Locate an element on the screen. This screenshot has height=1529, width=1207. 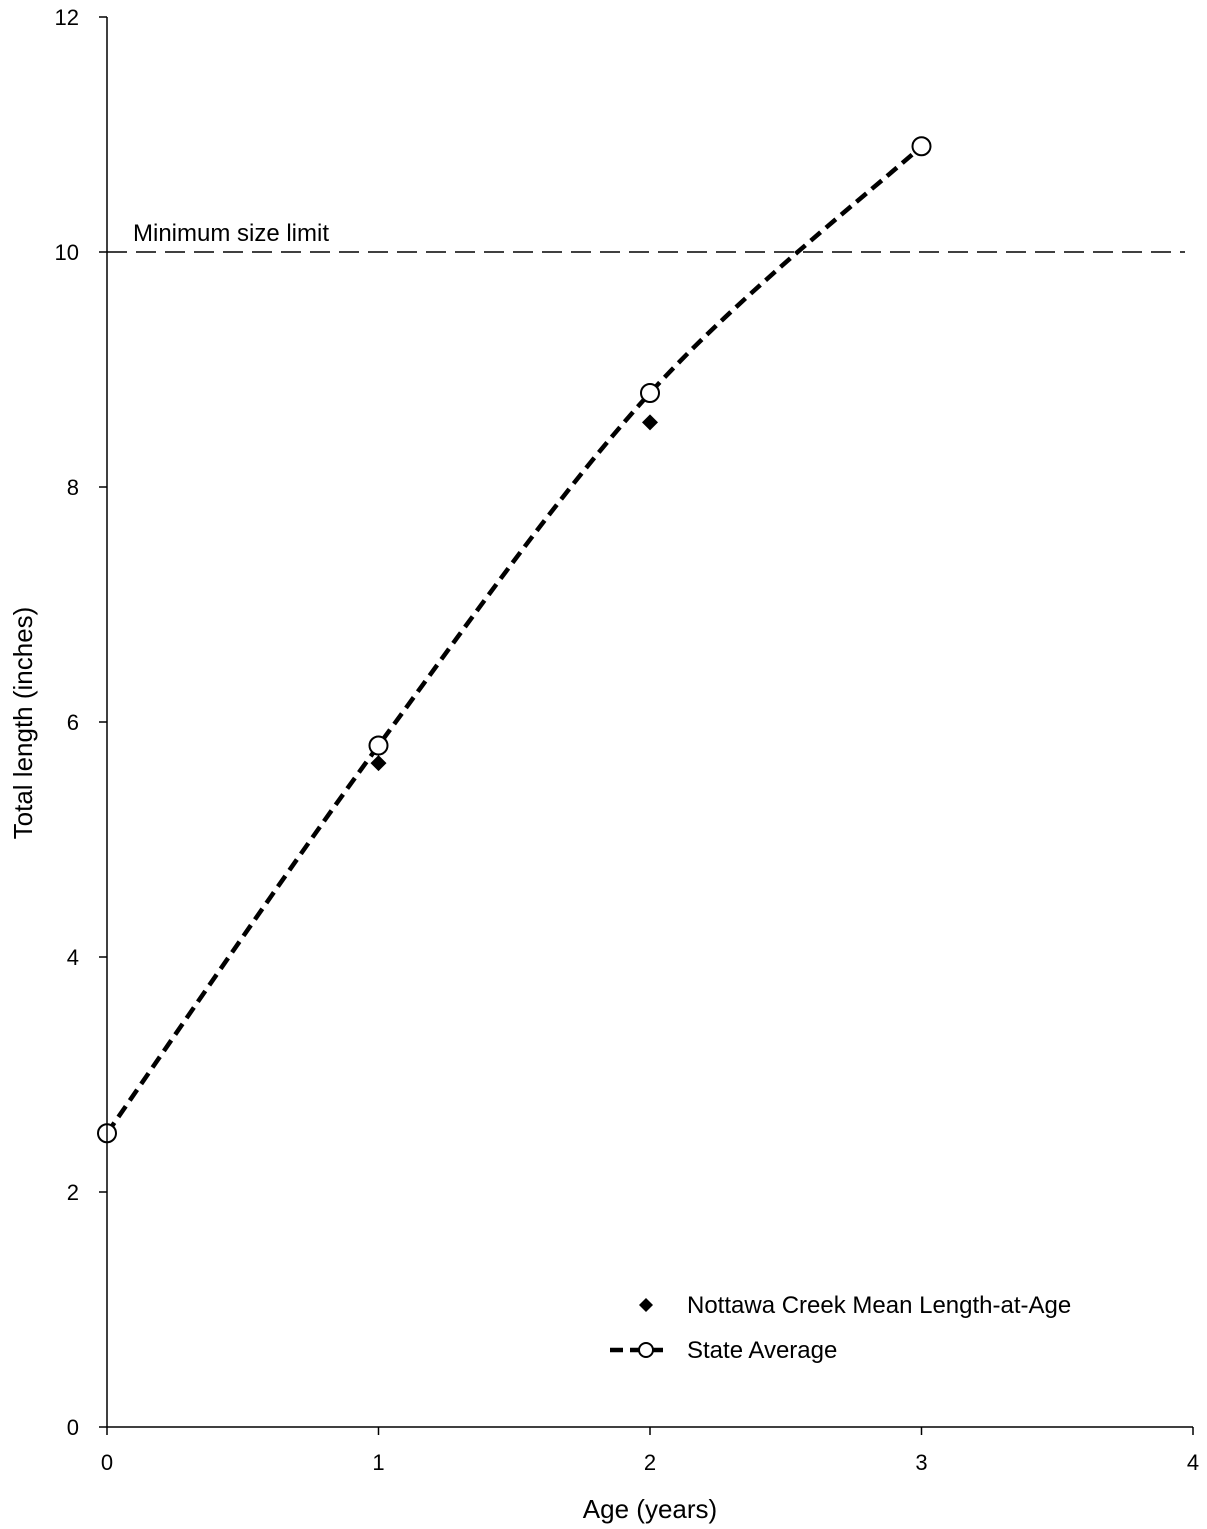
legend-state-average-swatch-marker is located at coordinates (646, 1350).